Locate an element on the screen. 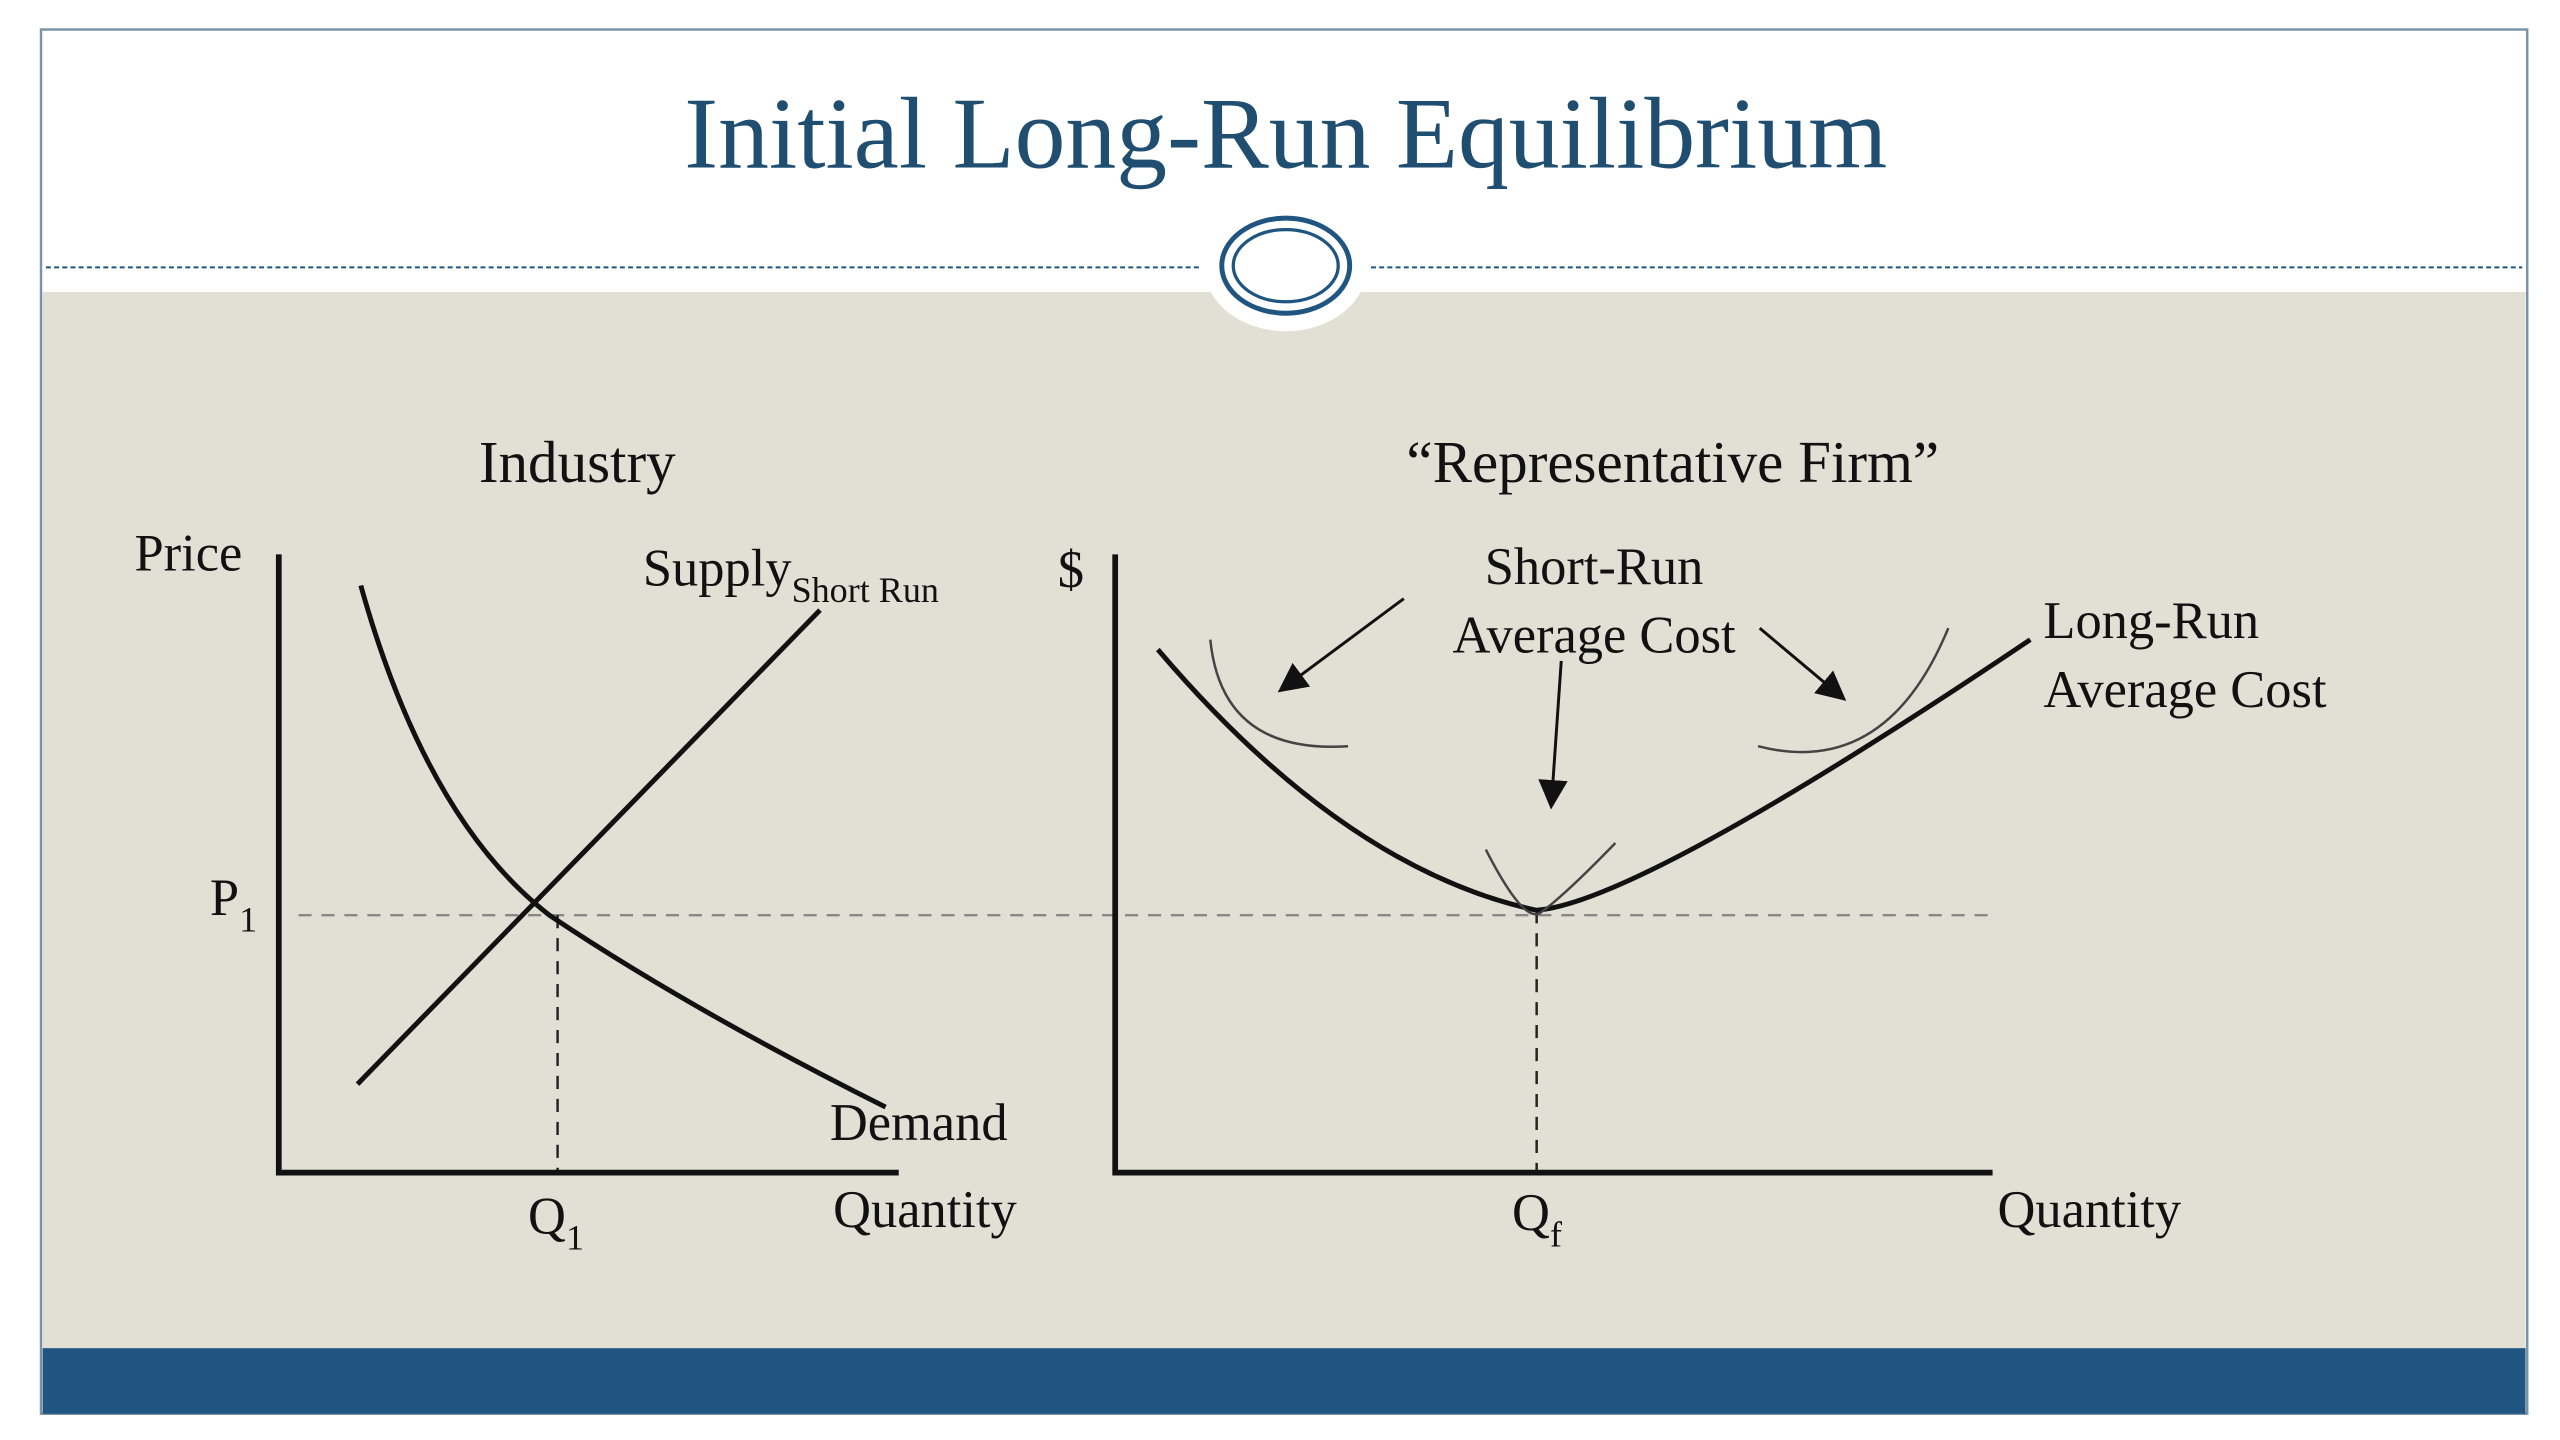  y-axis-label: $ is located at coordinates (1071, 570).